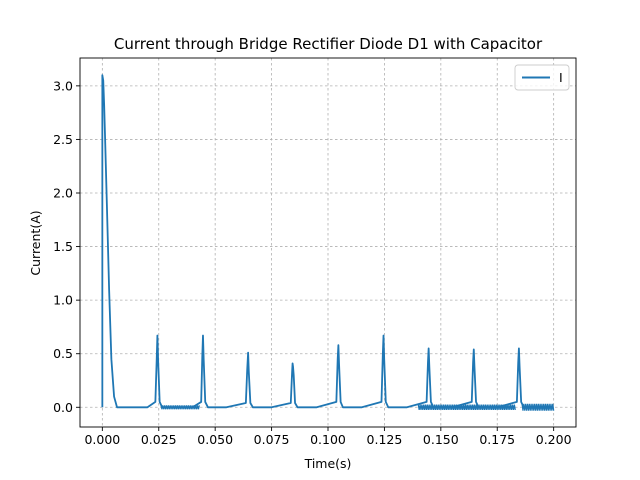 This screenshot has width=640, height=480. Describe the element at coordinates (385, 439) in the screenshot. I see `x-tick-label: 0.125` at that location.